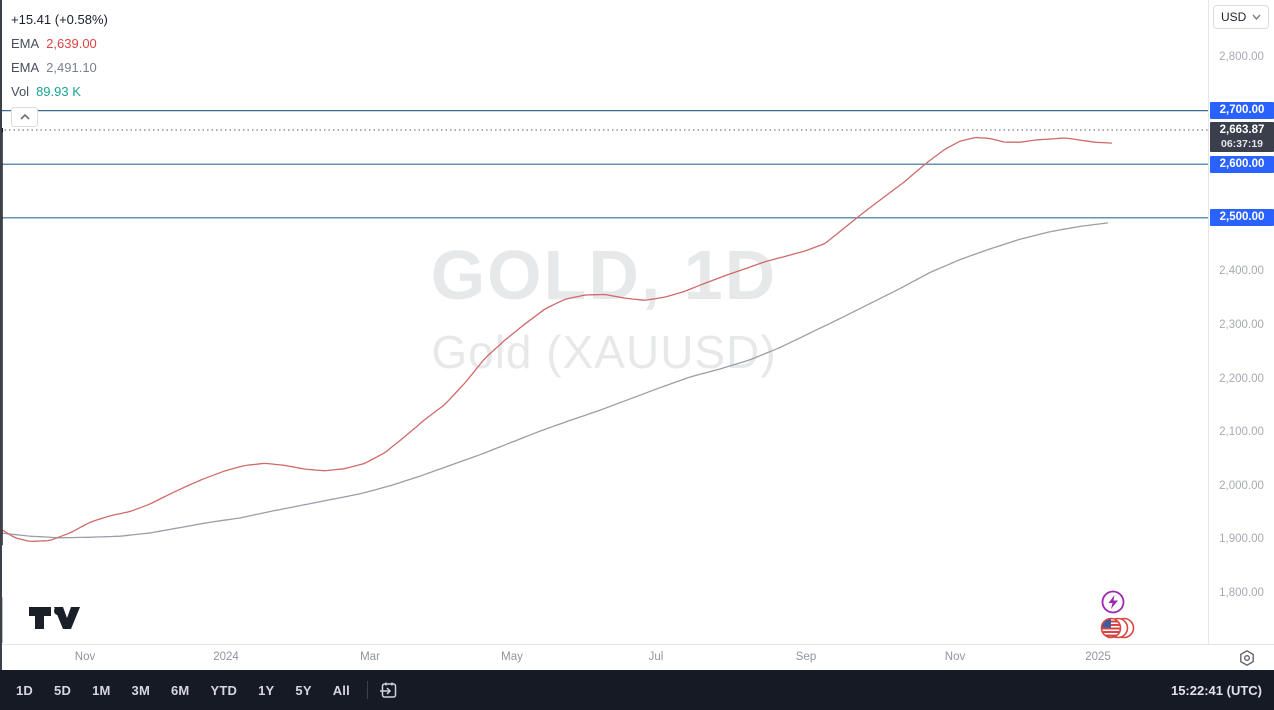  What do you see at coordinates (637, 690) in the screenshot?
I see `bottom-toolbar: 1D 5D 1M 3M 6M YTD 1Y 5Y All 15:22:41 (UTC)` at bounding box center [637, 690].